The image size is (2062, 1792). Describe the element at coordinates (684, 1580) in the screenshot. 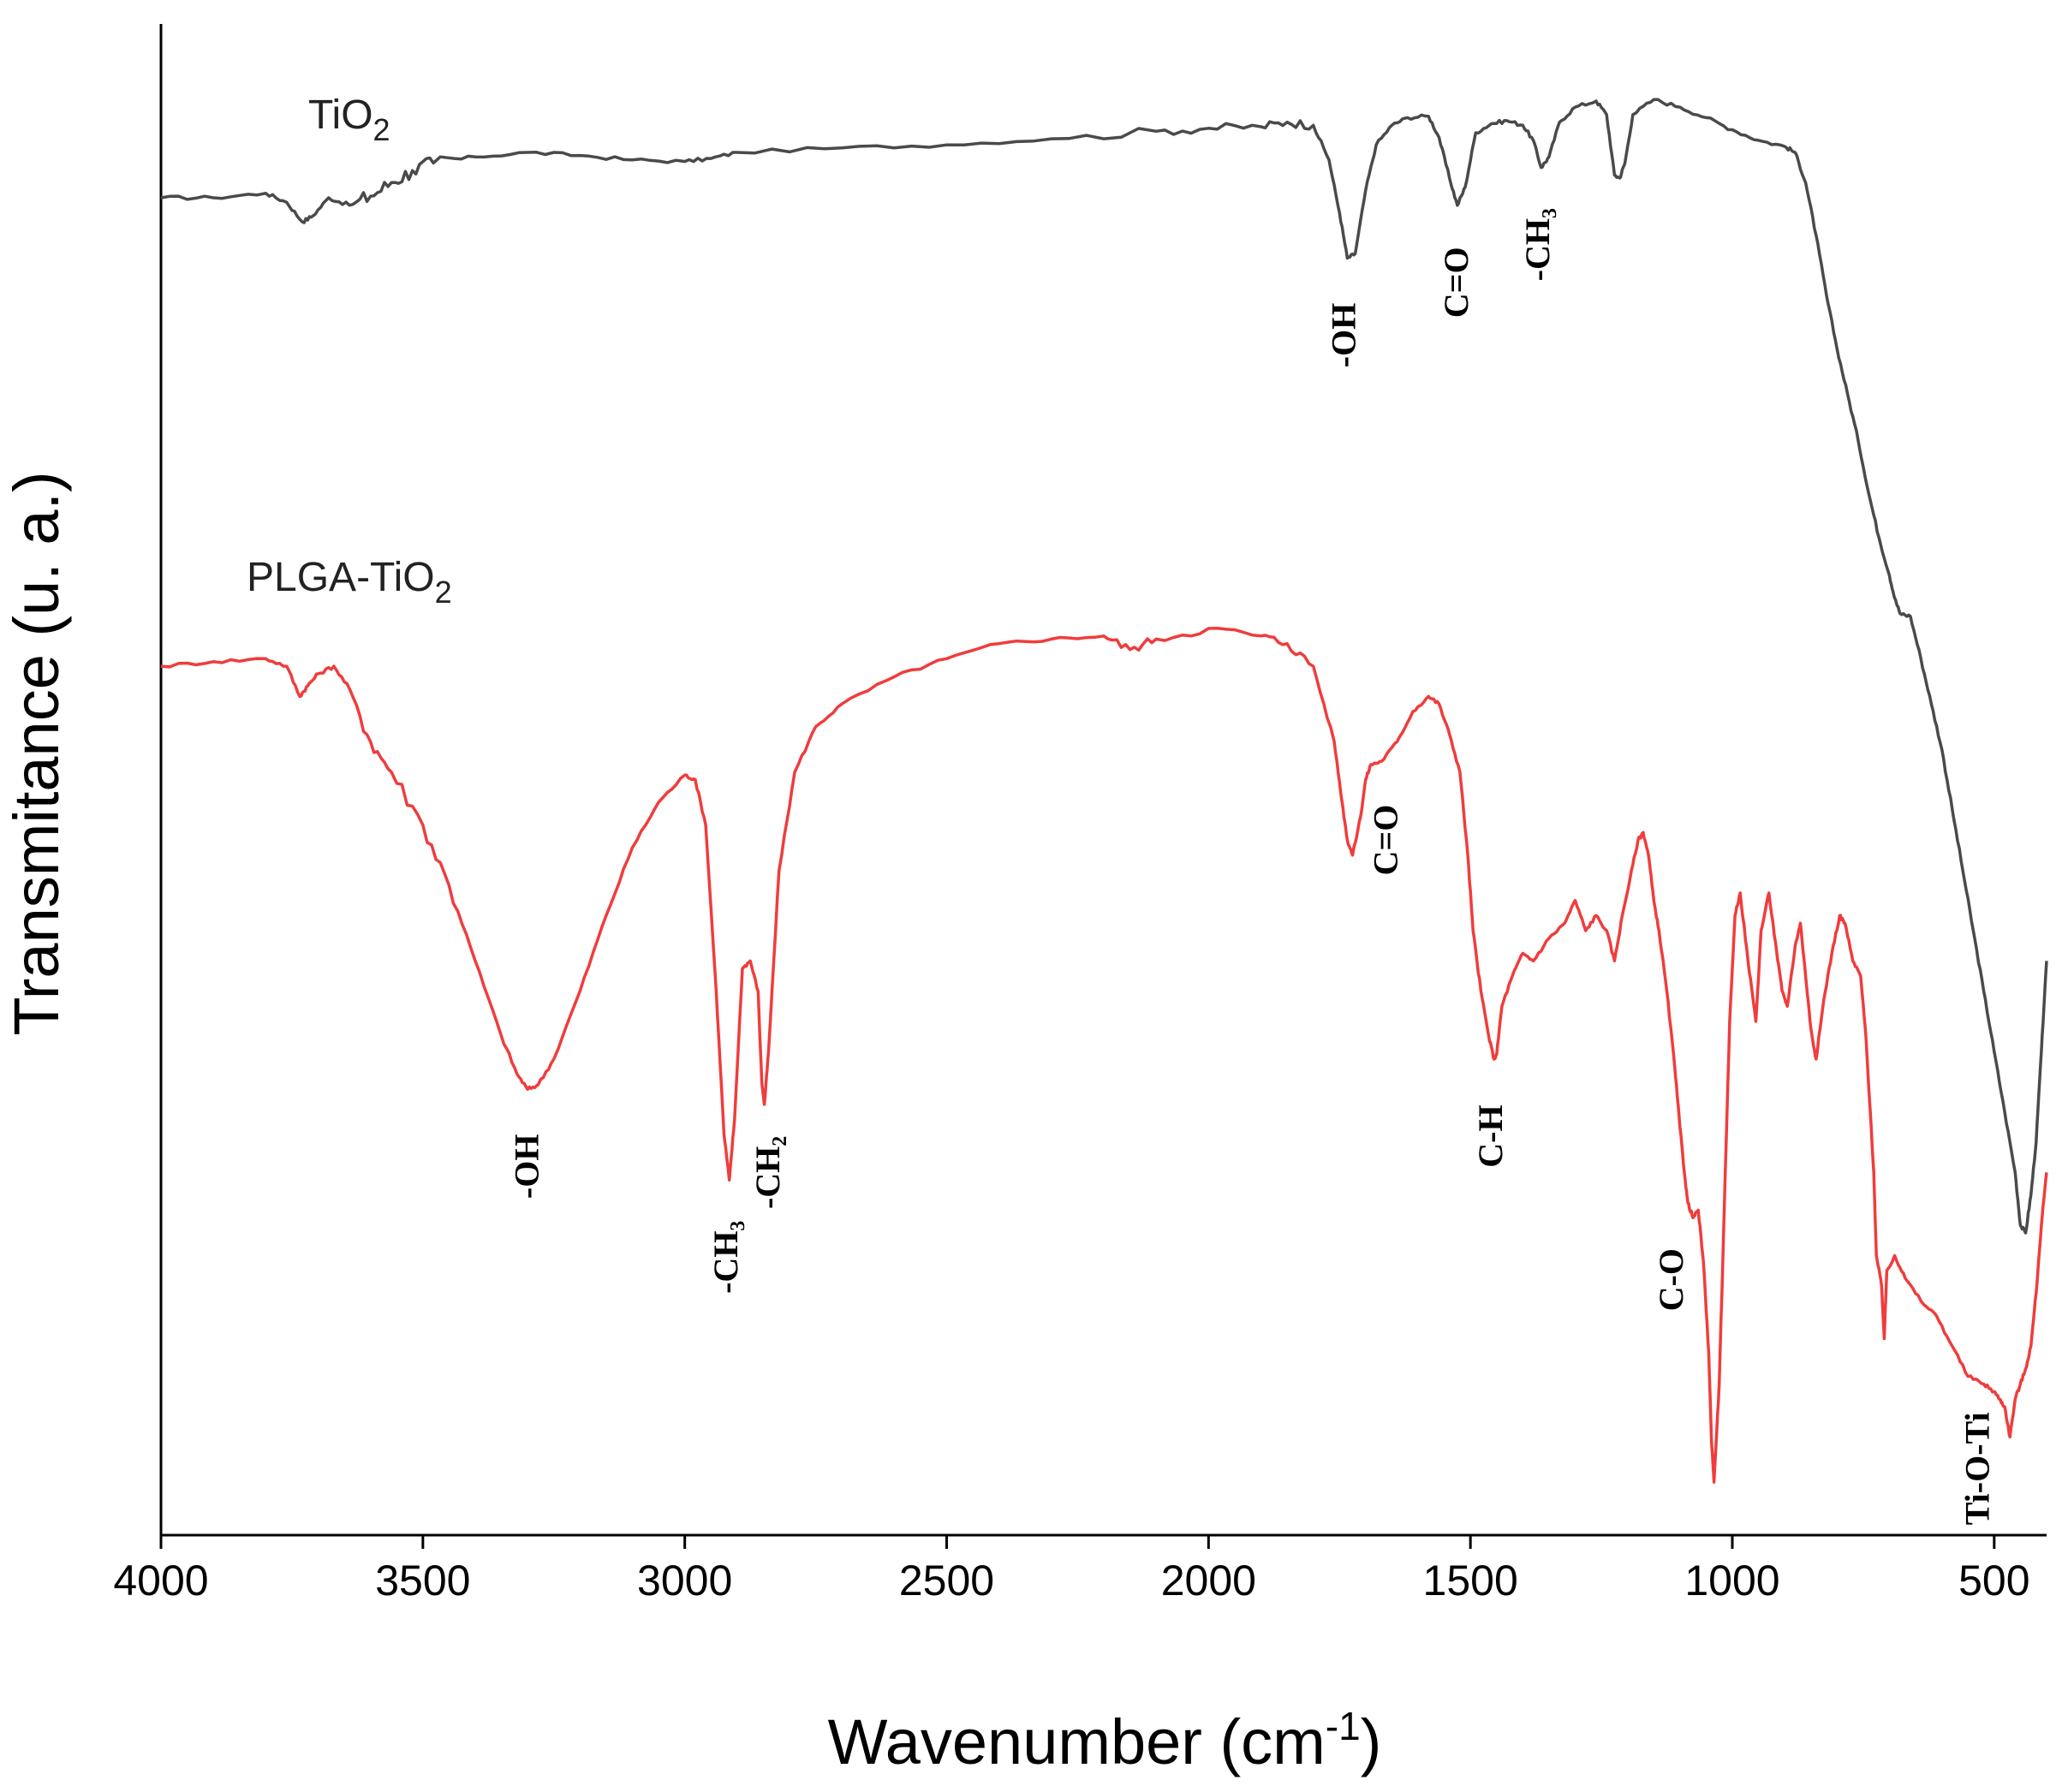

I see `x-tick-label: 3000` at that location.